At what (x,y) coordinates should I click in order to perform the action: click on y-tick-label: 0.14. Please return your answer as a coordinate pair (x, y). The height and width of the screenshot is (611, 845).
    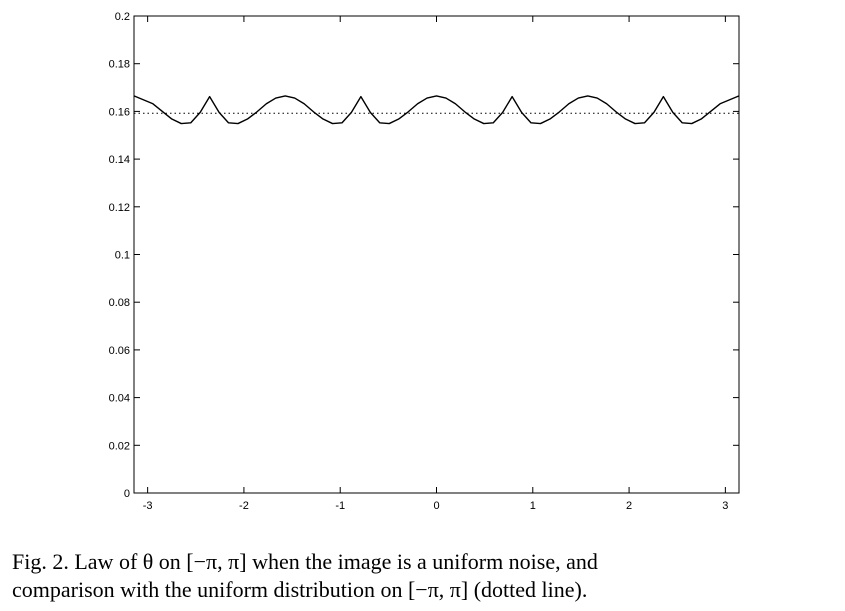
    Looking at the image, I should click on (119, 160).